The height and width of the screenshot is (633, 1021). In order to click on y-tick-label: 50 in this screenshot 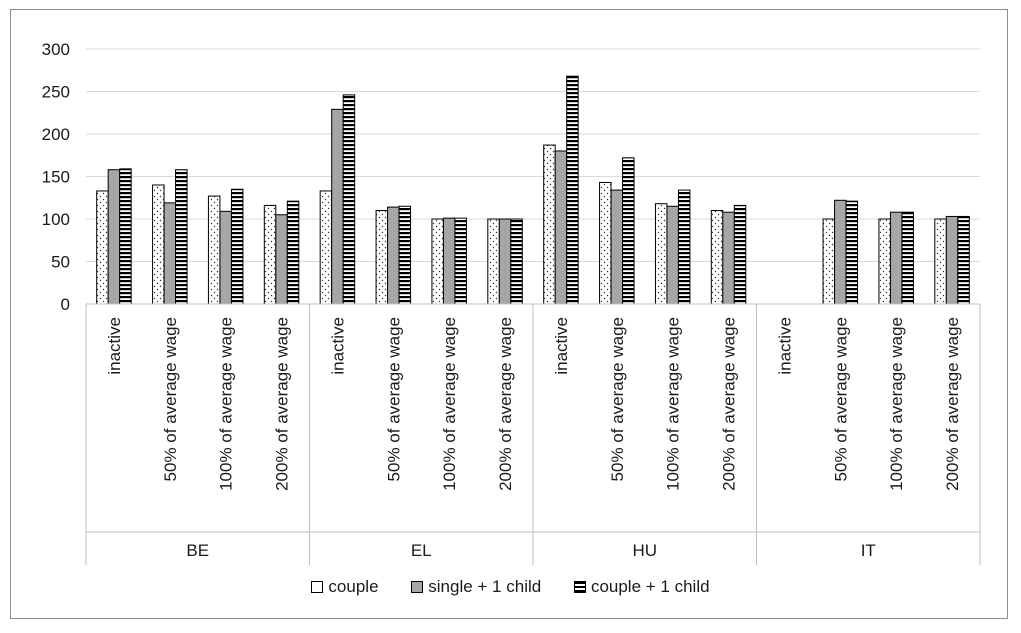, I will do `click(60, 262)`.